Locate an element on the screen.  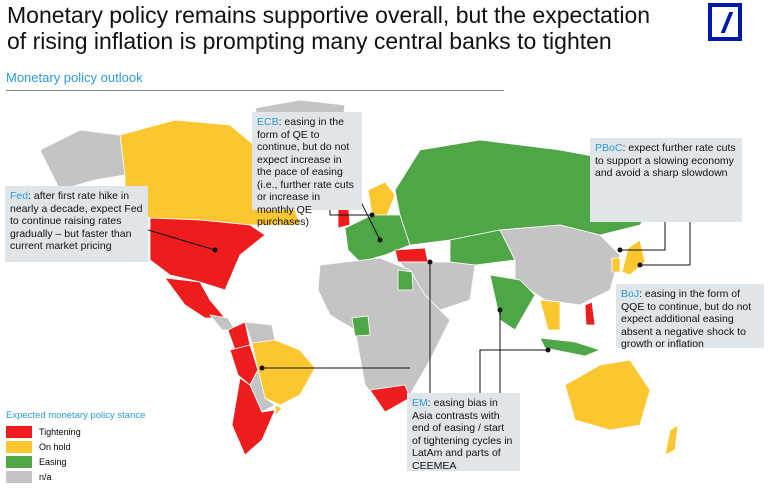
central-america is located at coordinates (222, 322).